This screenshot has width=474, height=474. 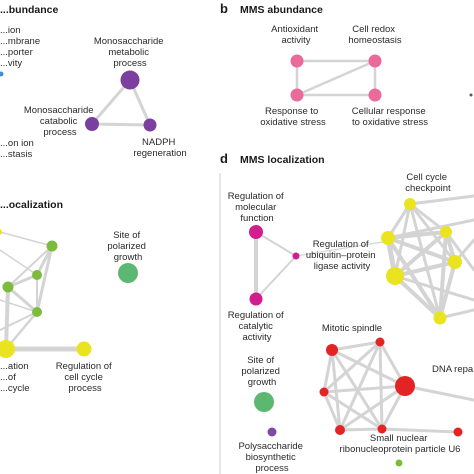 What do you see at coordinates (256, 299) in the screenshot?
I see `node-regulation-catalytic-activity` at bounding box center [256, 299].